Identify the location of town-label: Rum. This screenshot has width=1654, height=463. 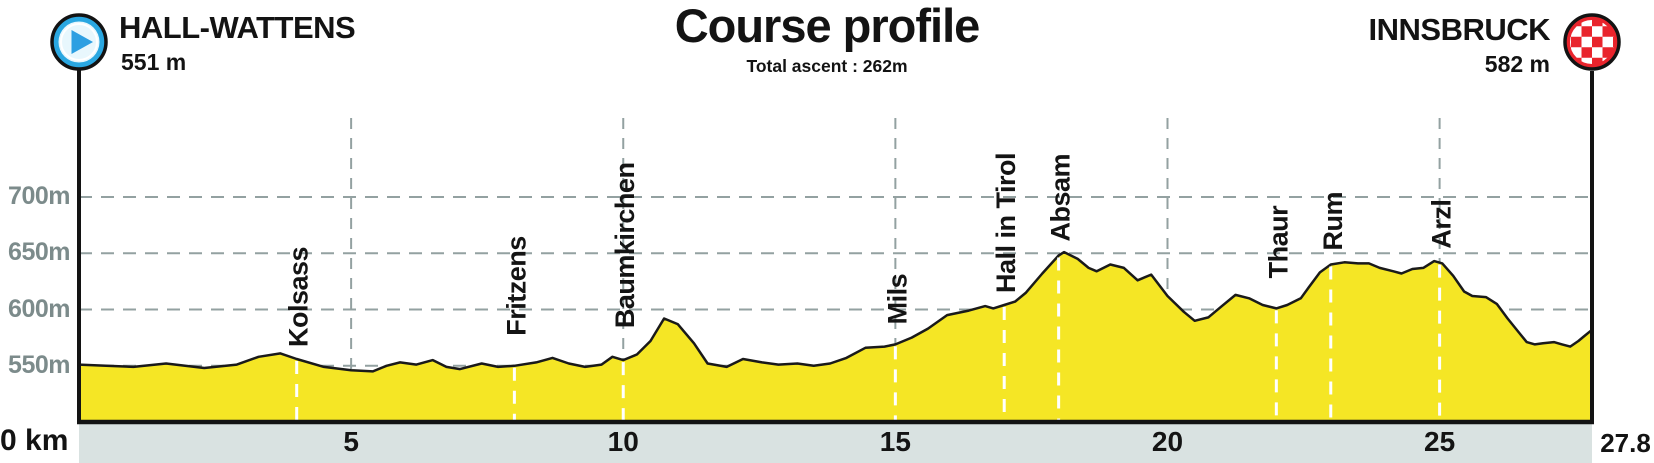
(1333, 221).